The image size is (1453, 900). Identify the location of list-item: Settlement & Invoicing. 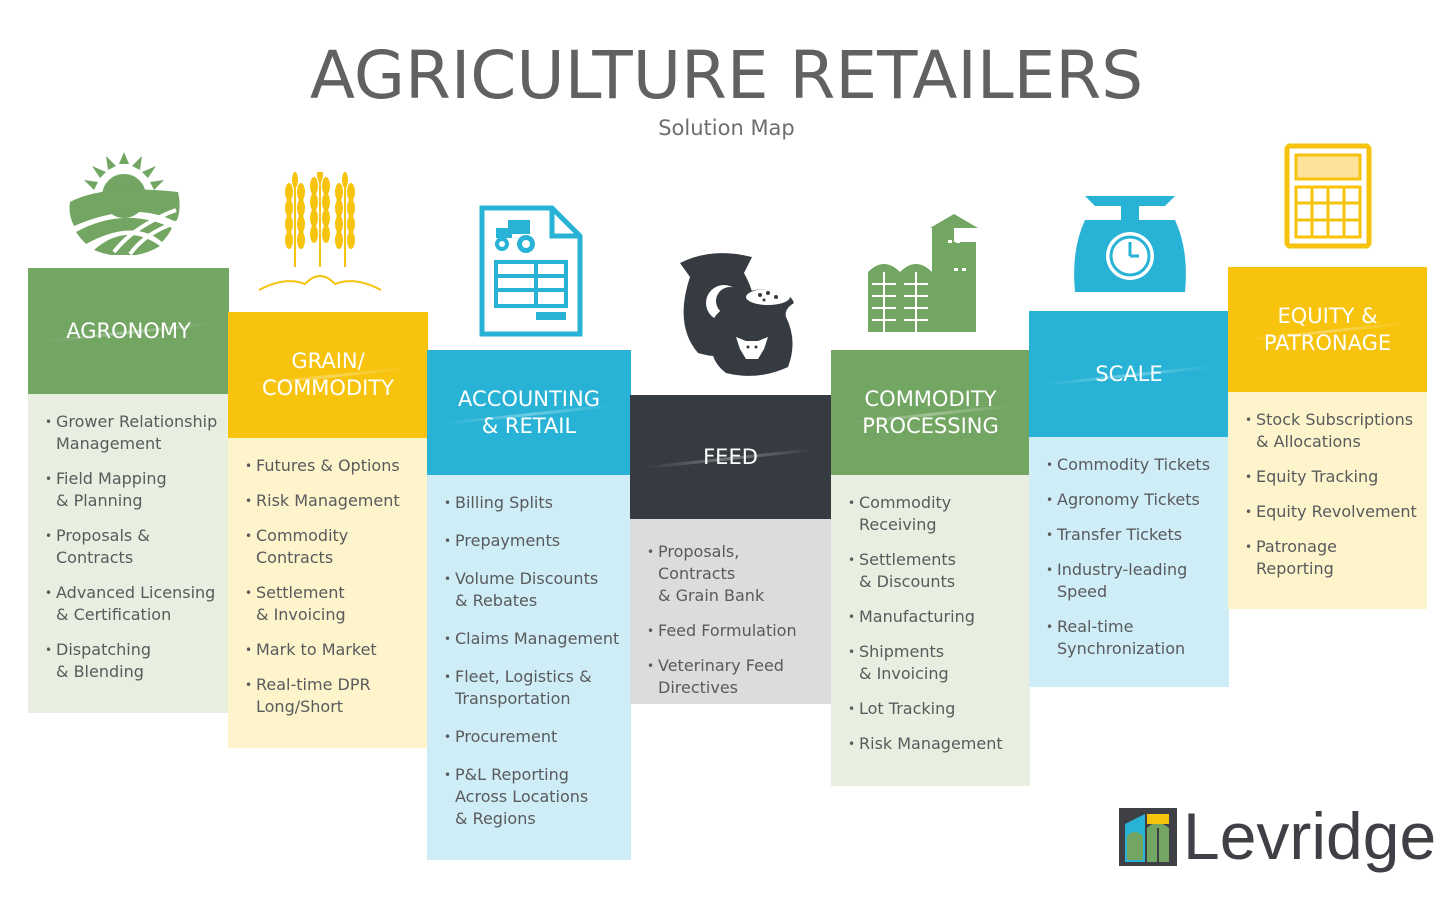
(331, 604).